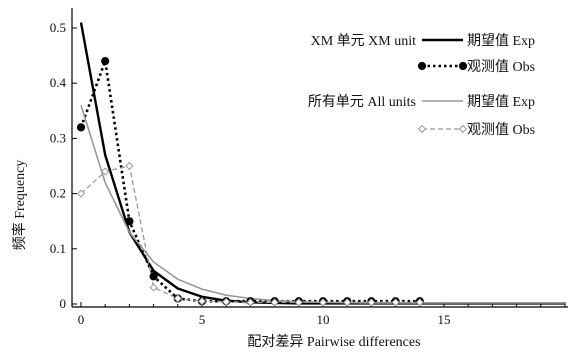 The width and height of the screenshot is (570, 353). I want to click on y-axis-title: 频率 Frequency, so click(19, 205).